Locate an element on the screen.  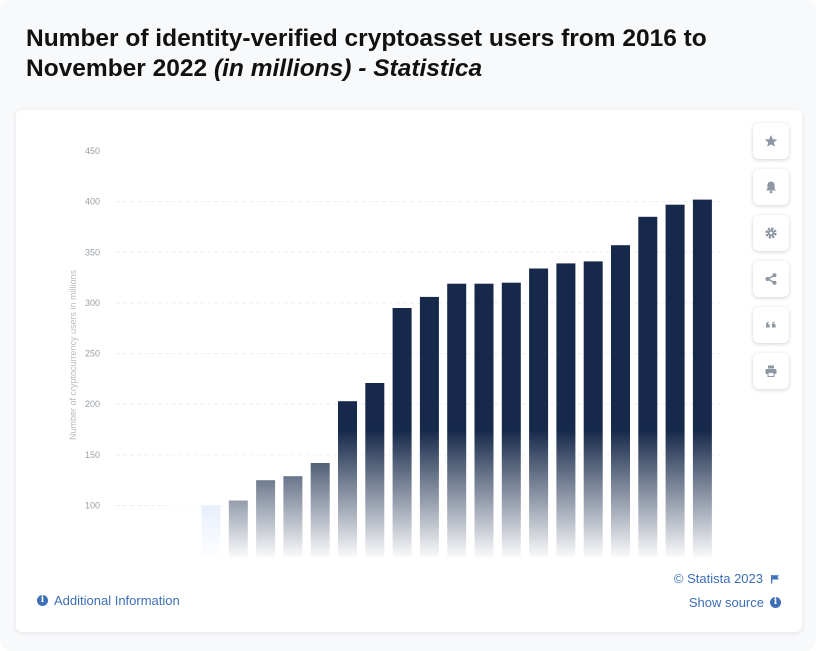
y-tick-label: 100 is located at coordinates (92, 506).